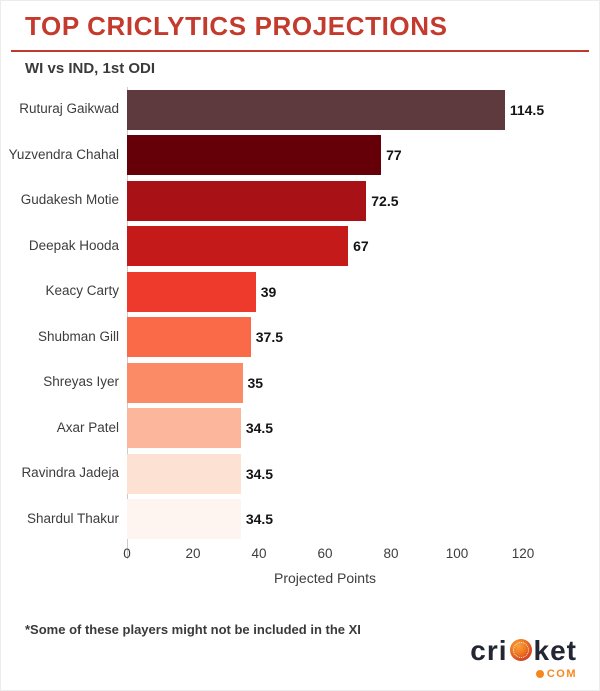 The width and height of the screenshot is (600, 691). I want to click on value-label: 35, so click(255, 382).